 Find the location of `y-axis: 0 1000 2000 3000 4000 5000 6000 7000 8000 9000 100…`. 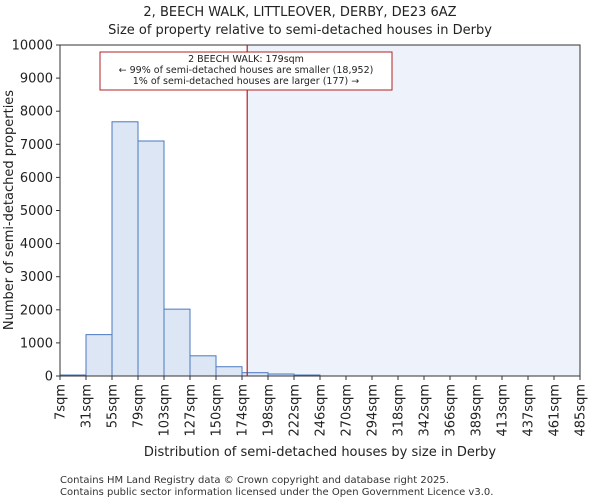

y-axis: 0 1000 2000 3000 4000 5000 6000 7000 8000 9000 100… is located at coordinates (36, 212).